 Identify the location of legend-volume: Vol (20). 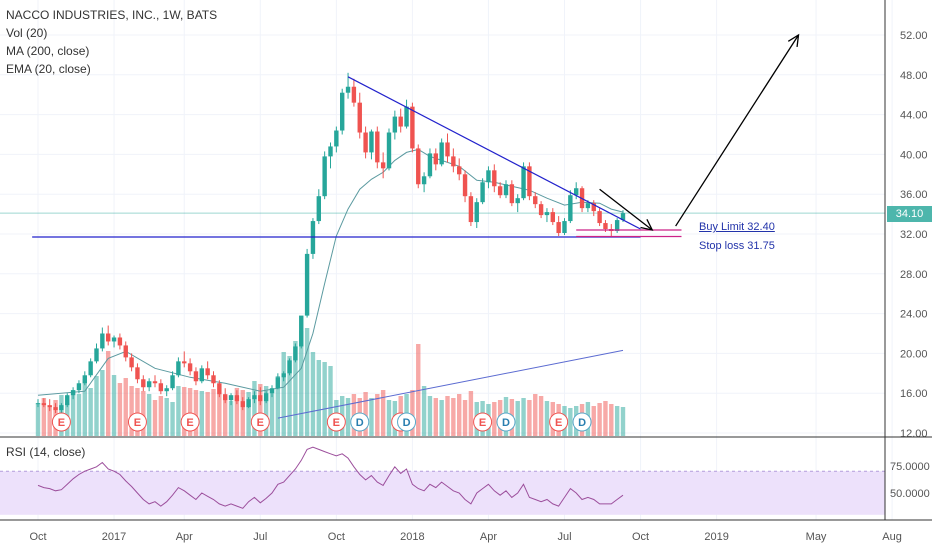
(27, 33).